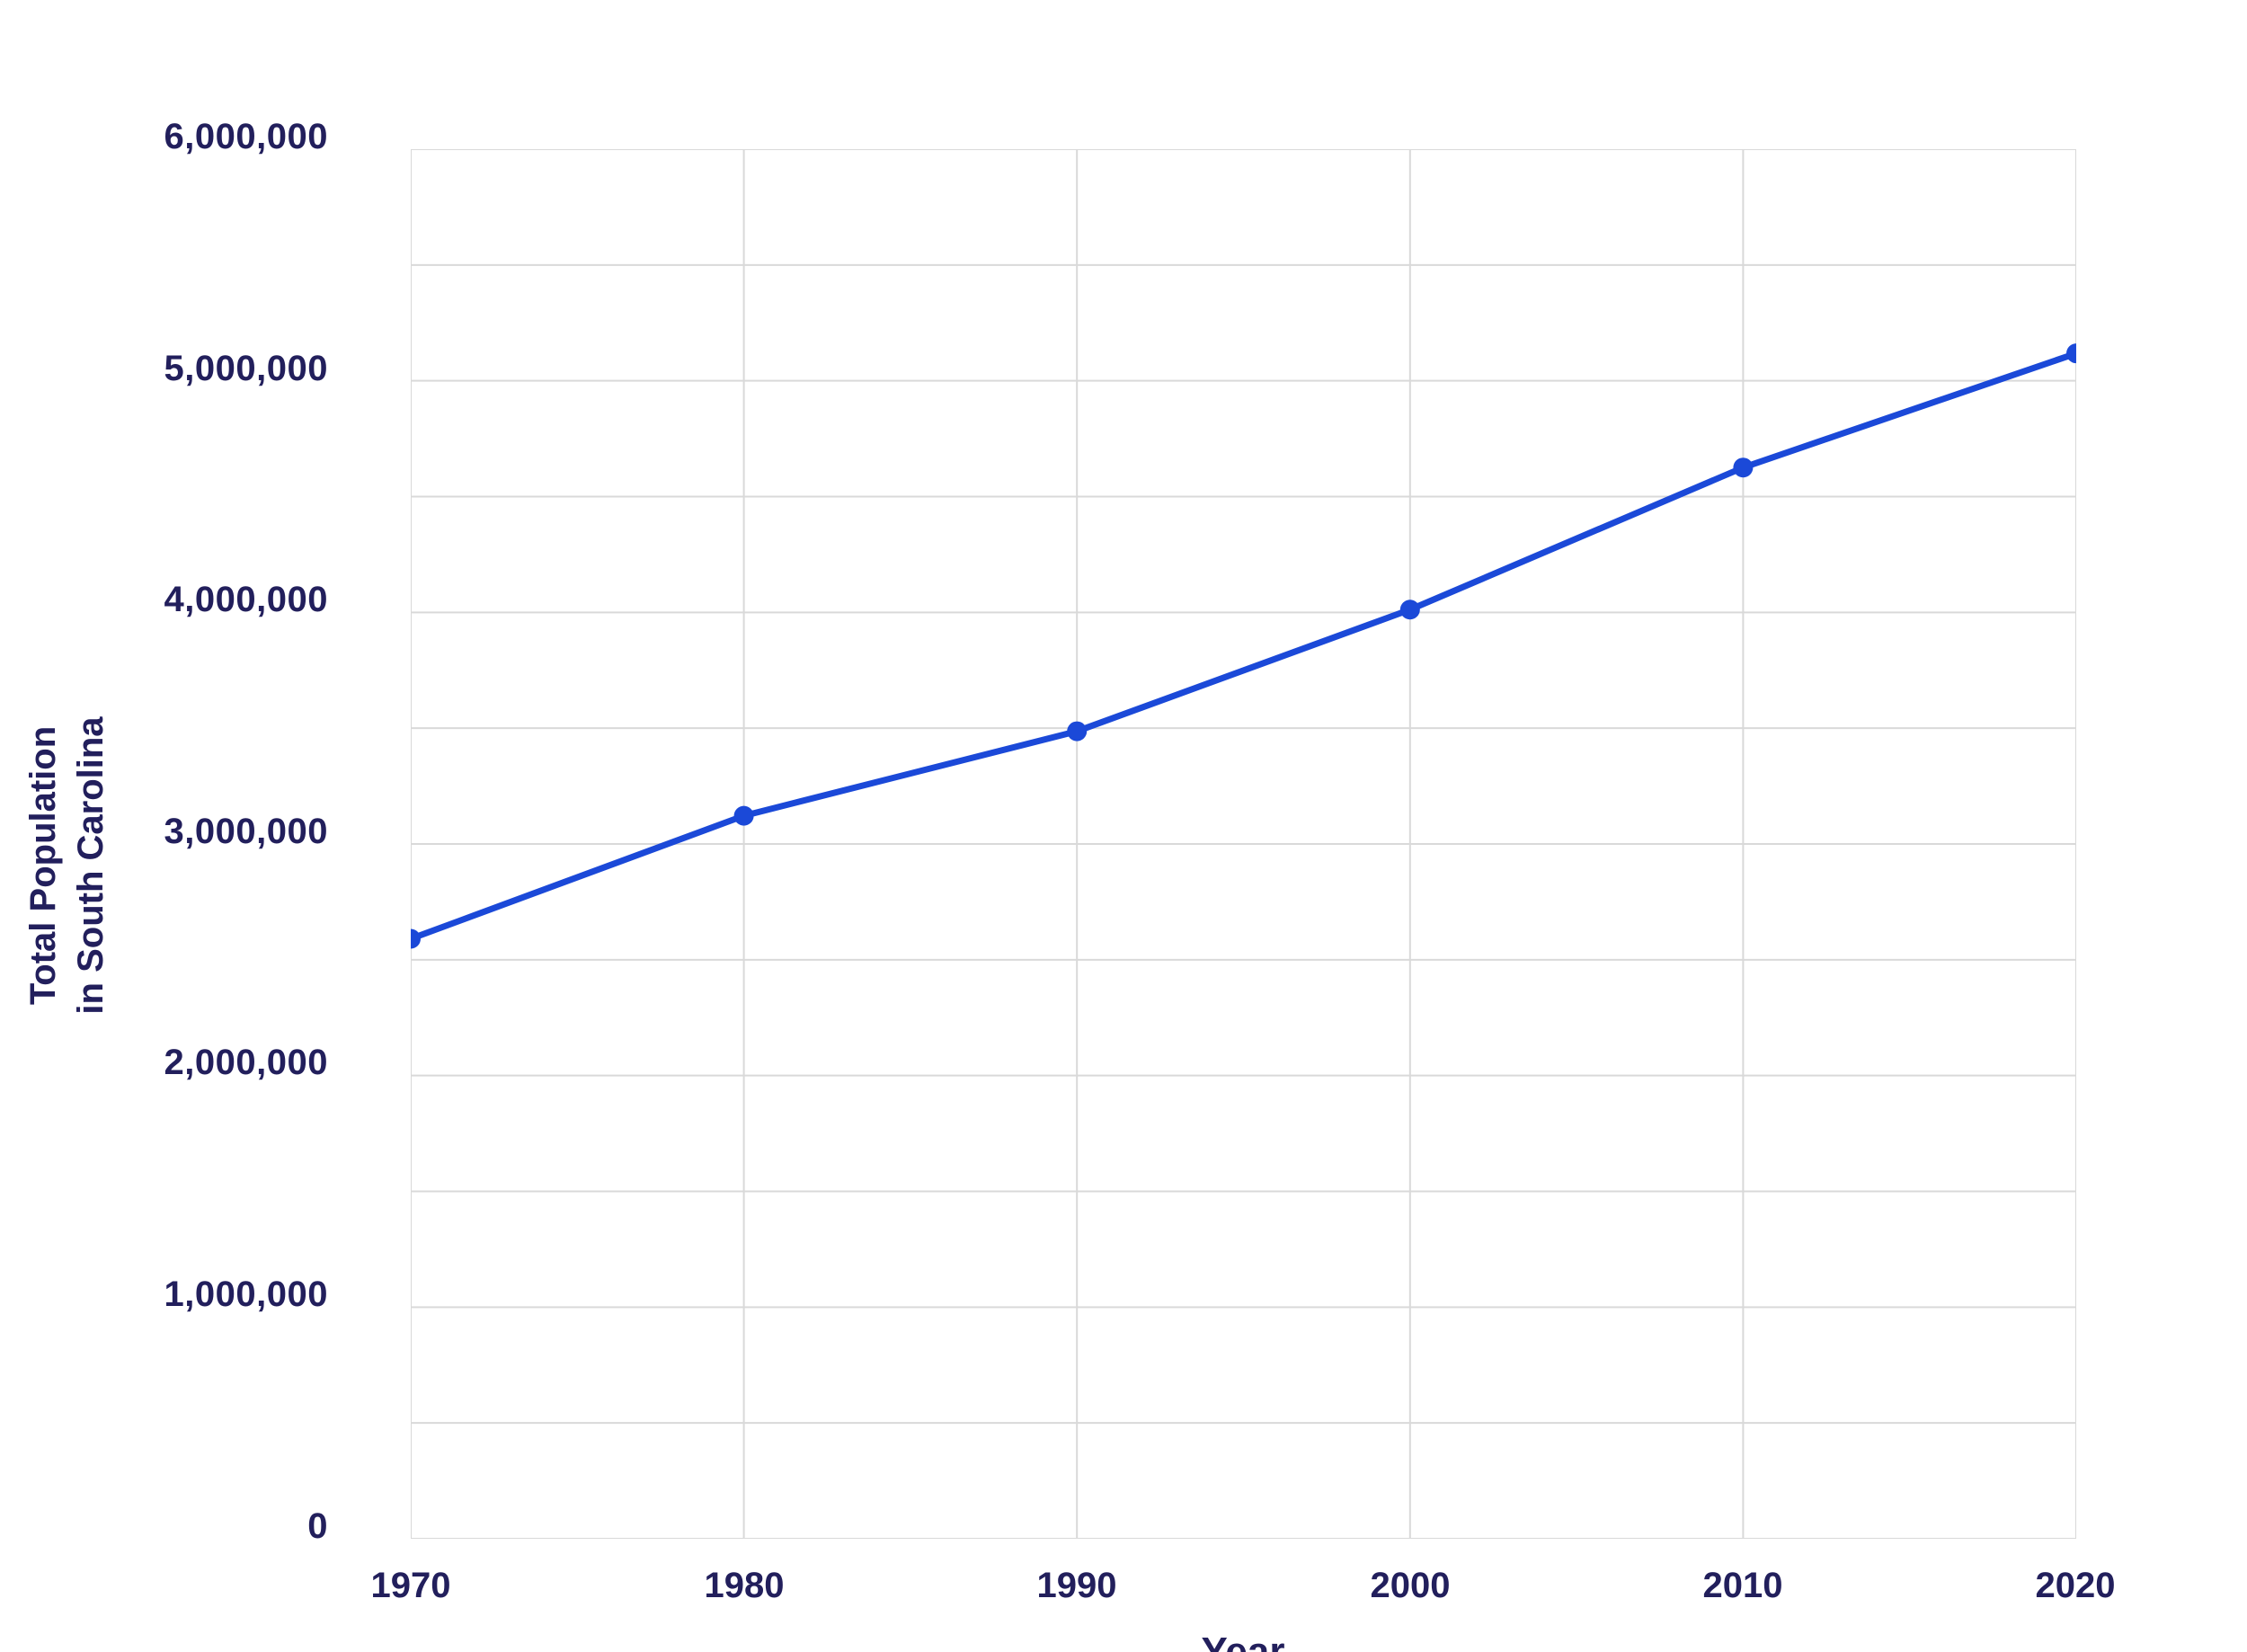 Image resolution: width=2247 pixels, height=1652 pixels. What do you see at coordinates (745, 1585) in the screenshot?
I see `x-tick-label-1980: 1980` at bounding box center [745, 1585].